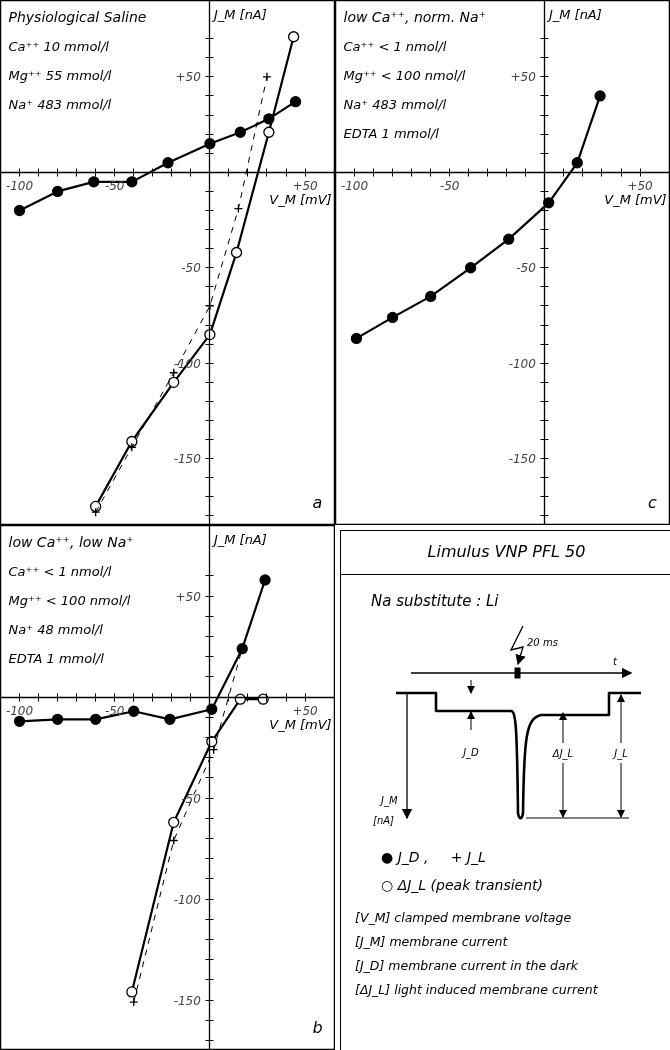  I want to click on text: ΔJ_L, so click(562, 754).